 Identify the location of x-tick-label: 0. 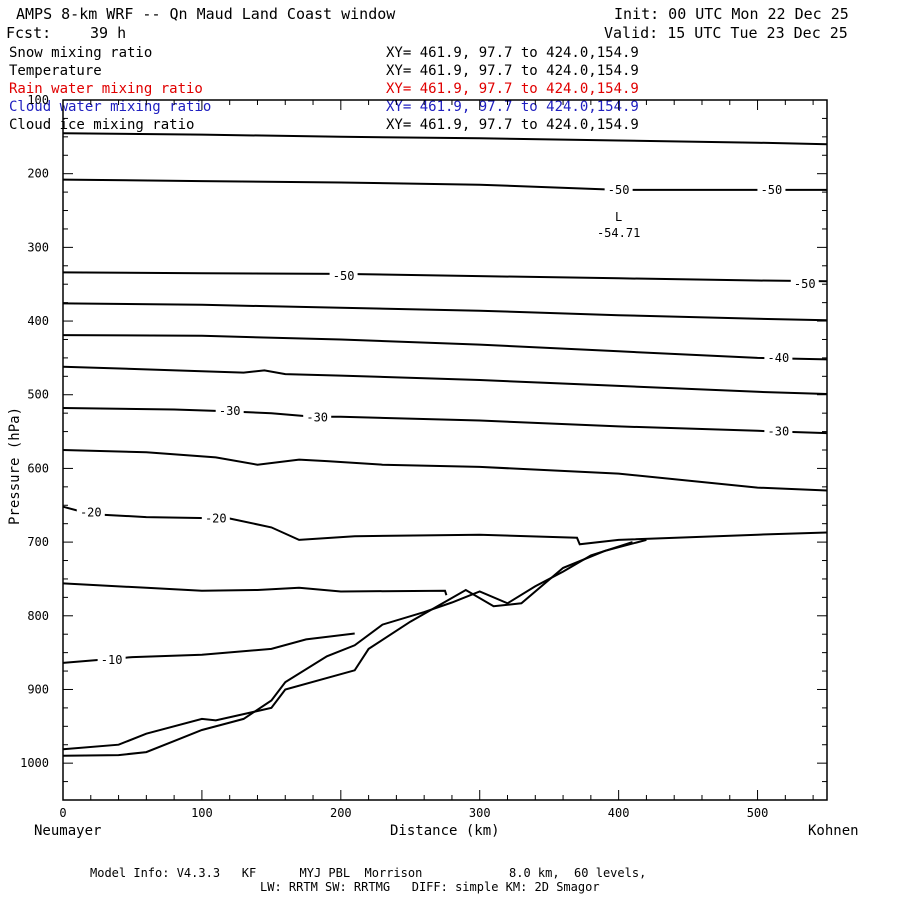
(62, 813).